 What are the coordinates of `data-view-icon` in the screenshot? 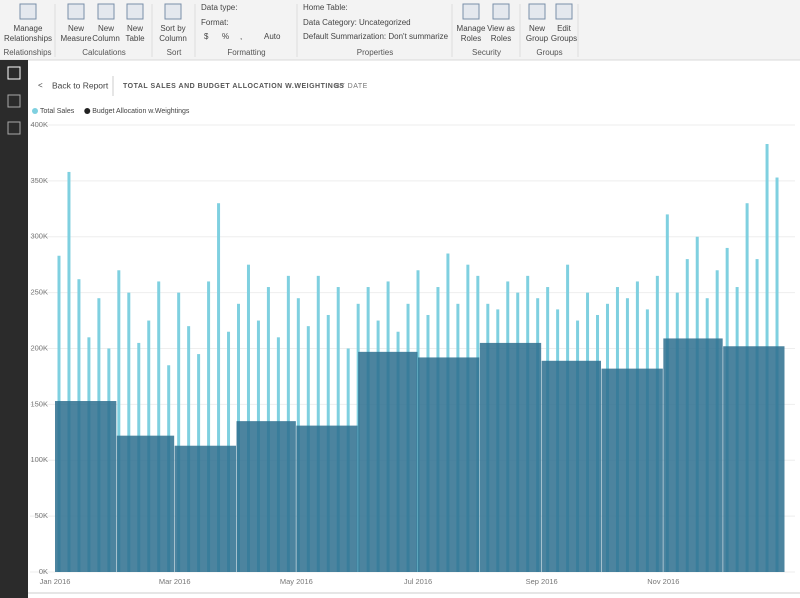 It's located at (14, 101).